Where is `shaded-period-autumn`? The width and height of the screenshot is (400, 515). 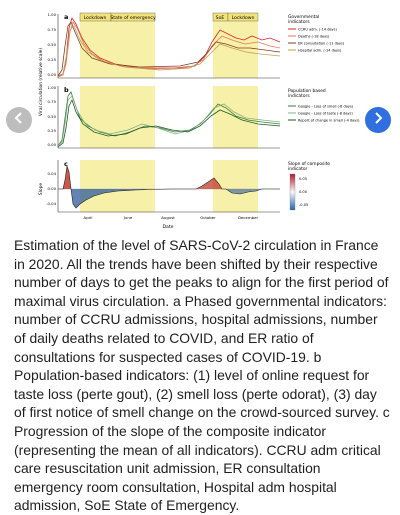 shaded-period-autumn is located at coordinates (235, 46).